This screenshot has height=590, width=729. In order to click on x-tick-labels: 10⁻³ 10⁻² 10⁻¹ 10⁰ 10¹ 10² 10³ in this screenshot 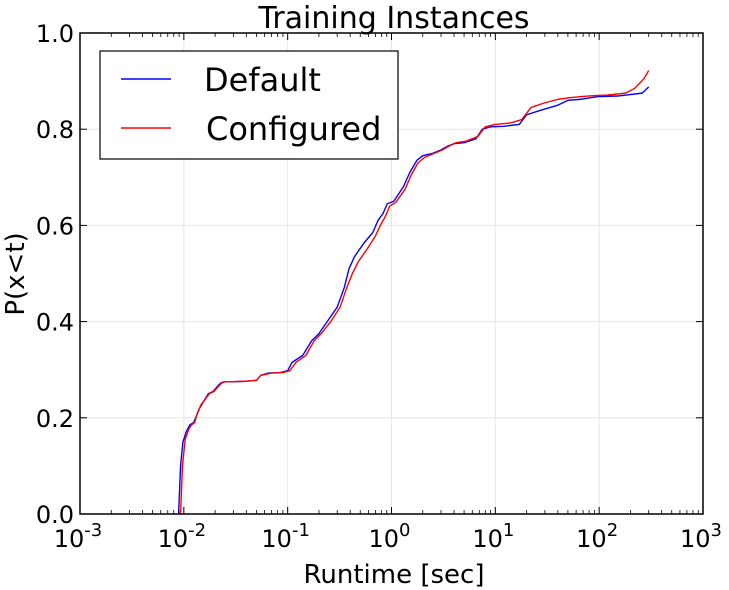, I will do `click(388, 536)`.